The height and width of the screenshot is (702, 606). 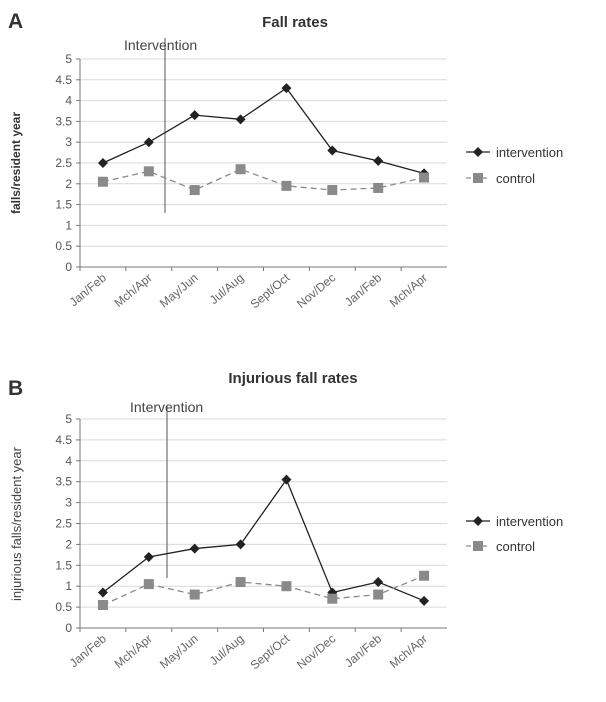 What do you see at coordinates (270, 290) in the screenshot?
I see `panel-a-xtick-label: Sept/Oct` at bounding box center [270, 290].